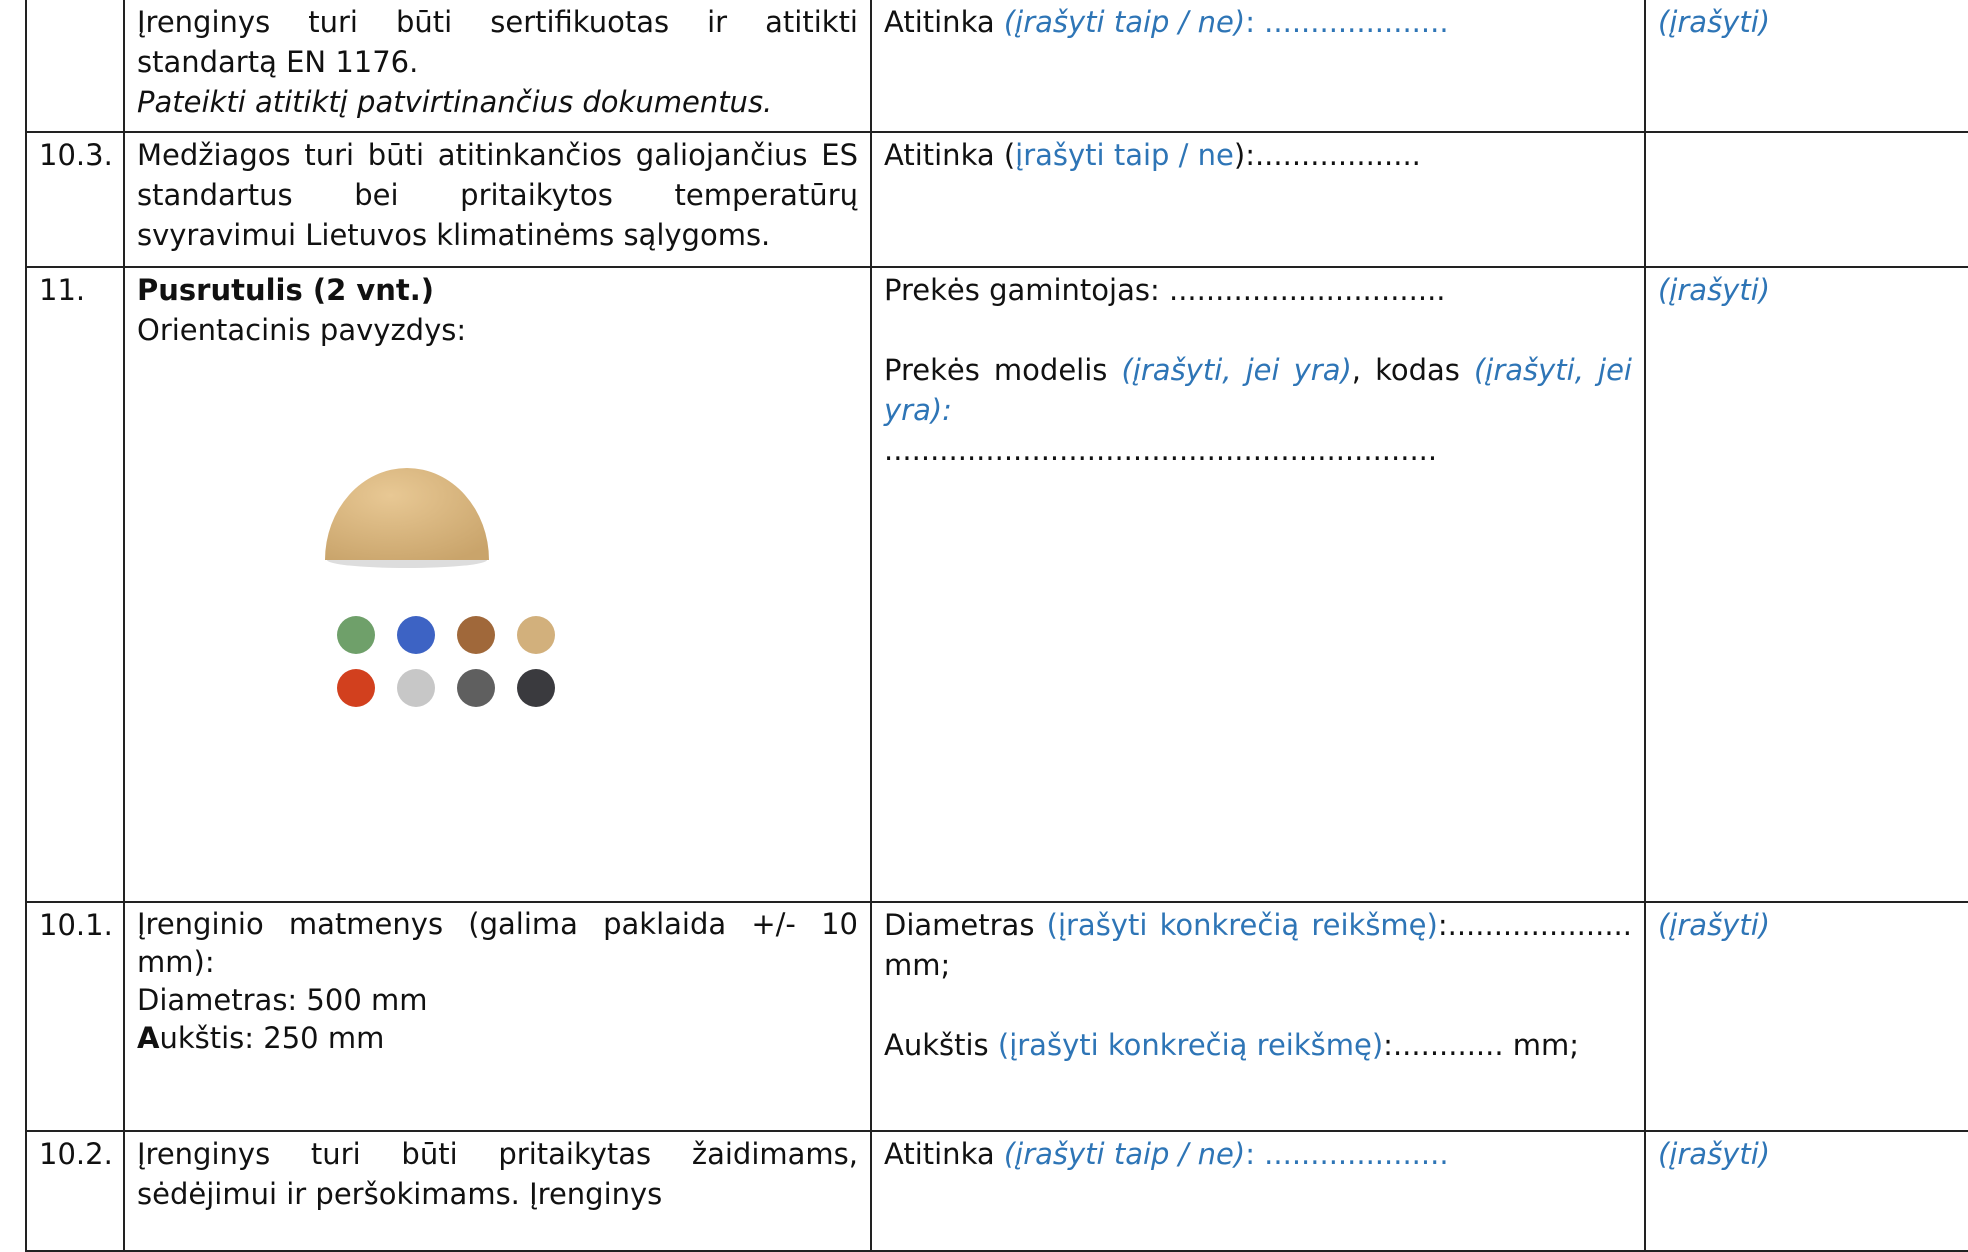  I want to click on number: 10.3., so click(75, 199).